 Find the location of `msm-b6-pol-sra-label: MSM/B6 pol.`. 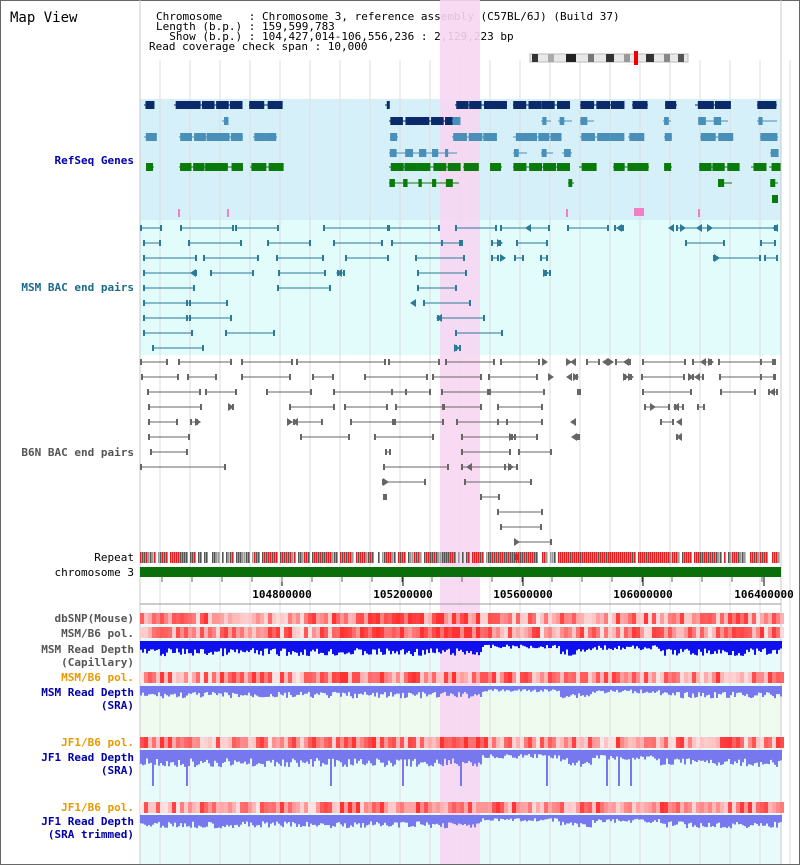

msm-b6-pol-sra-label: MSM/B6 pol. is located at coordinates (97, 677).